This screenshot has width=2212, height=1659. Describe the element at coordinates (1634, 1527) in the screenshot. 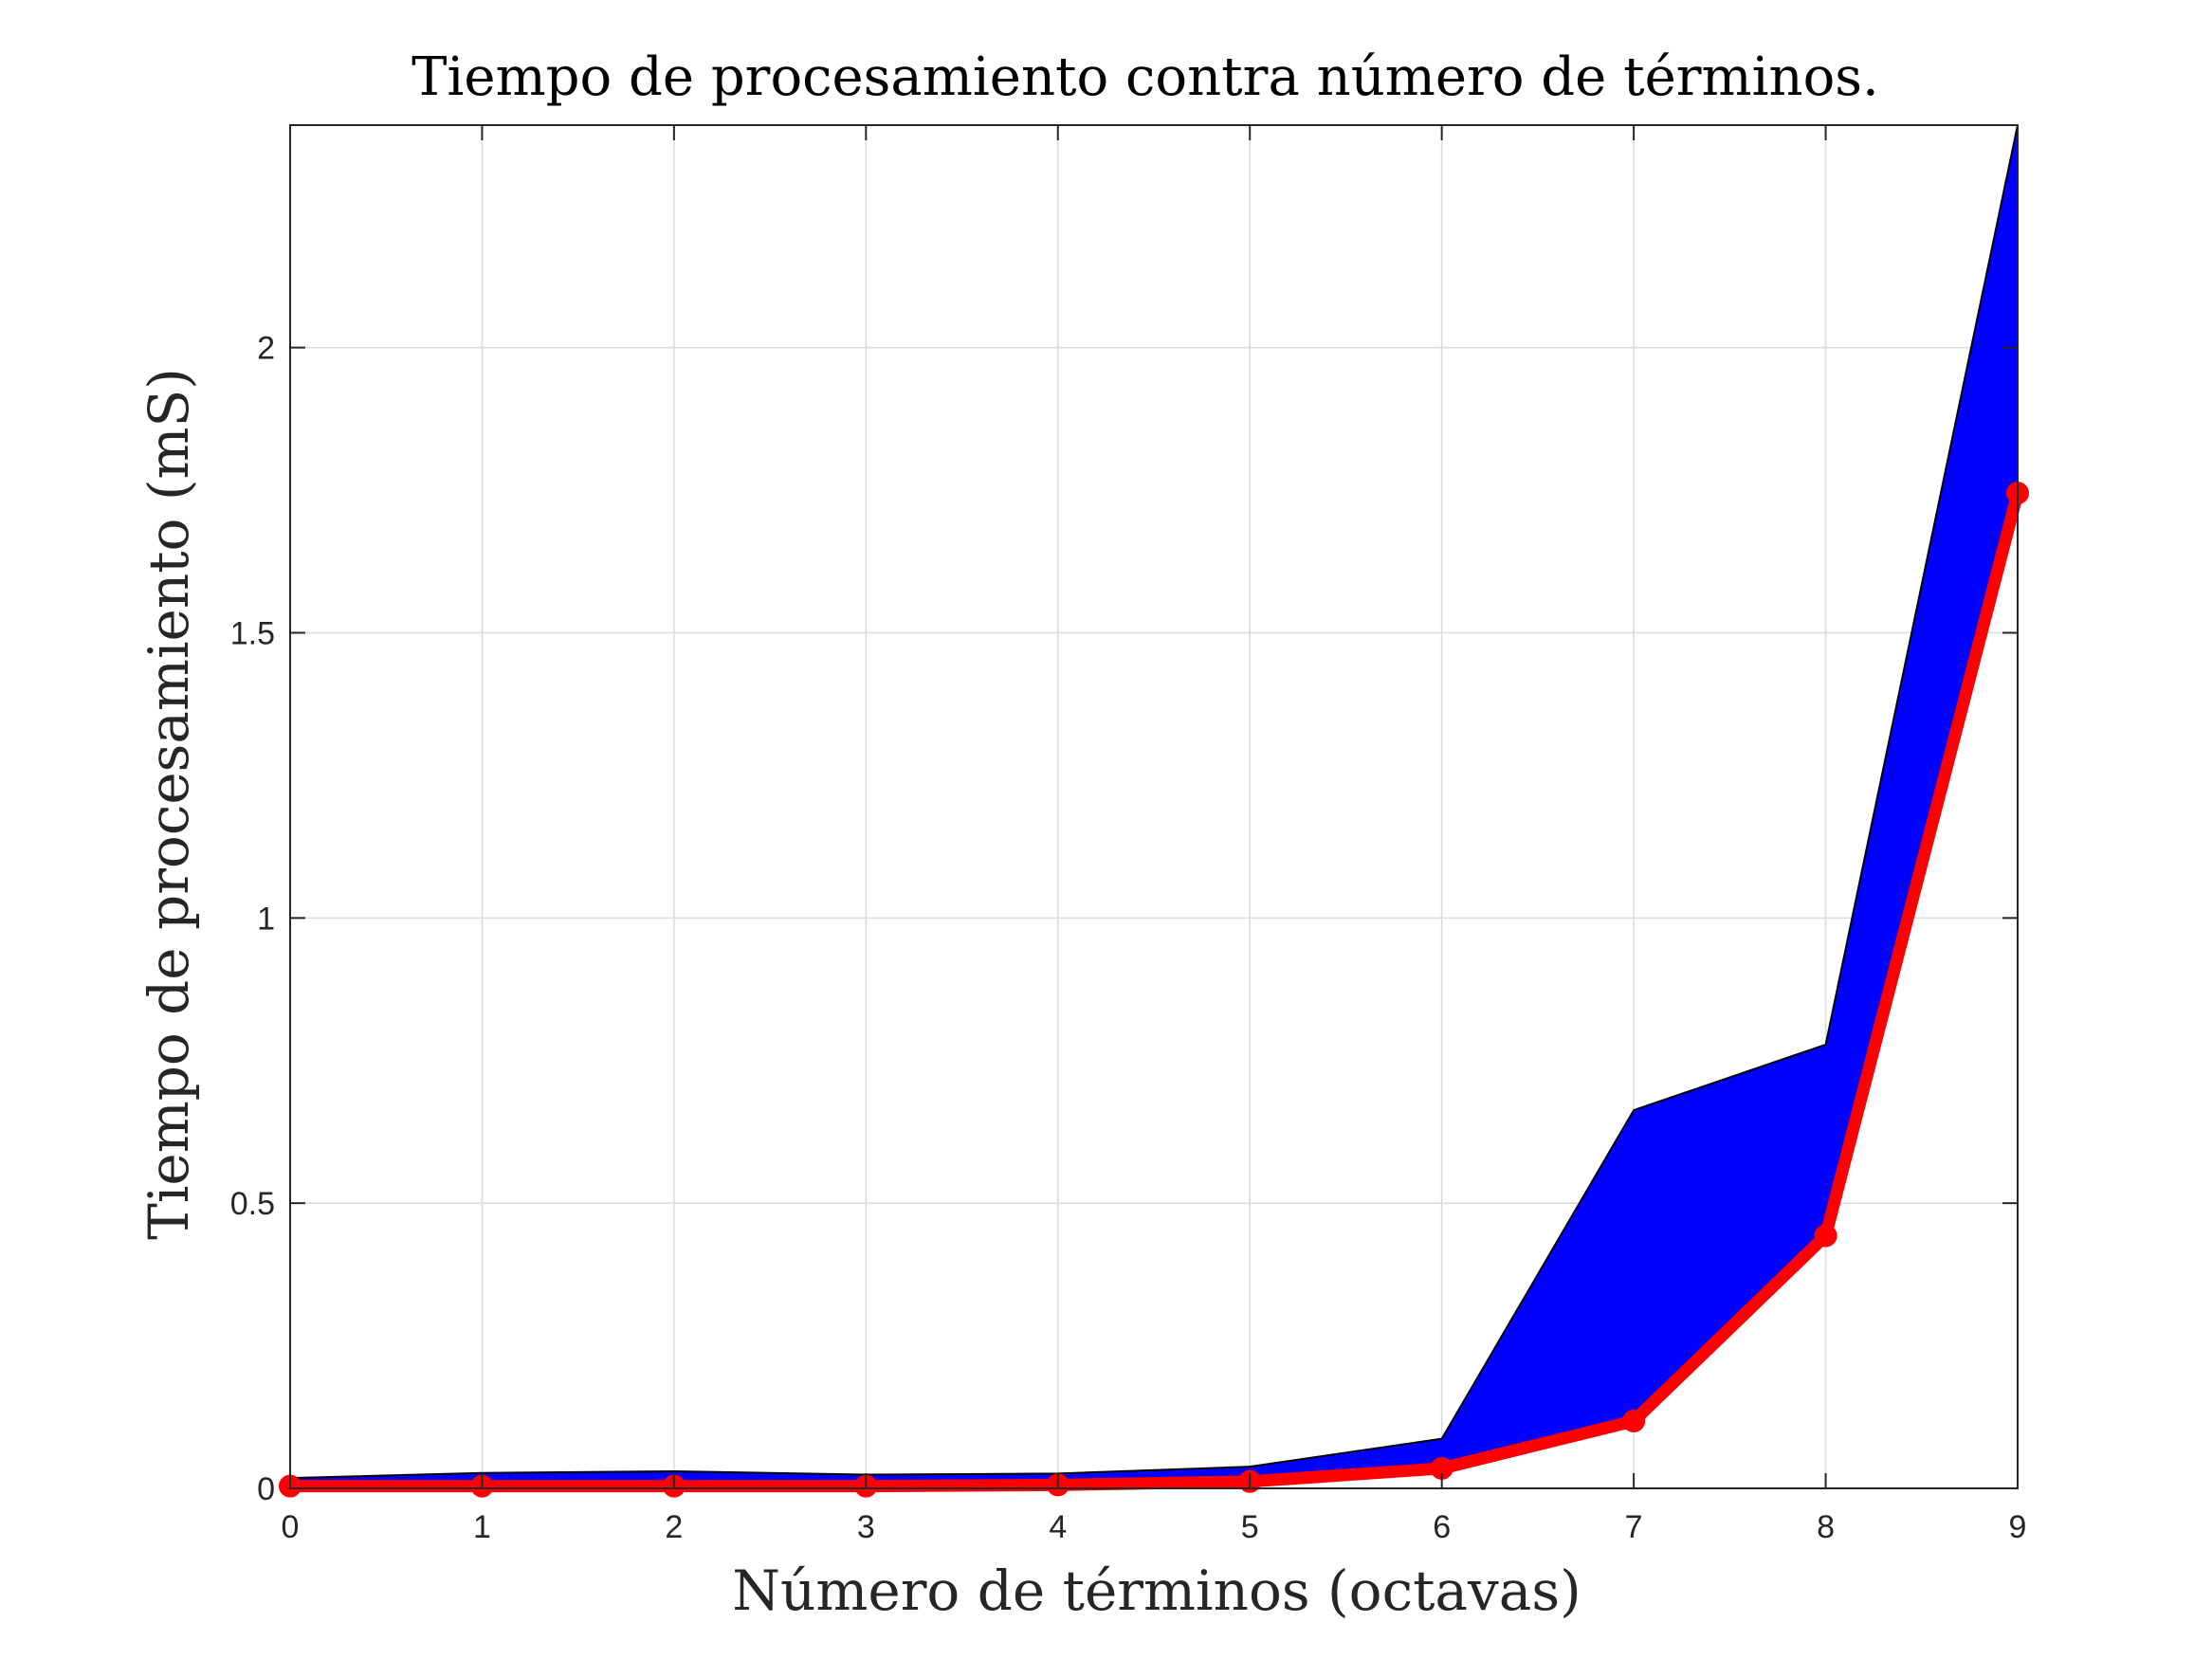

I see `x-tick-label: 7` at that location.